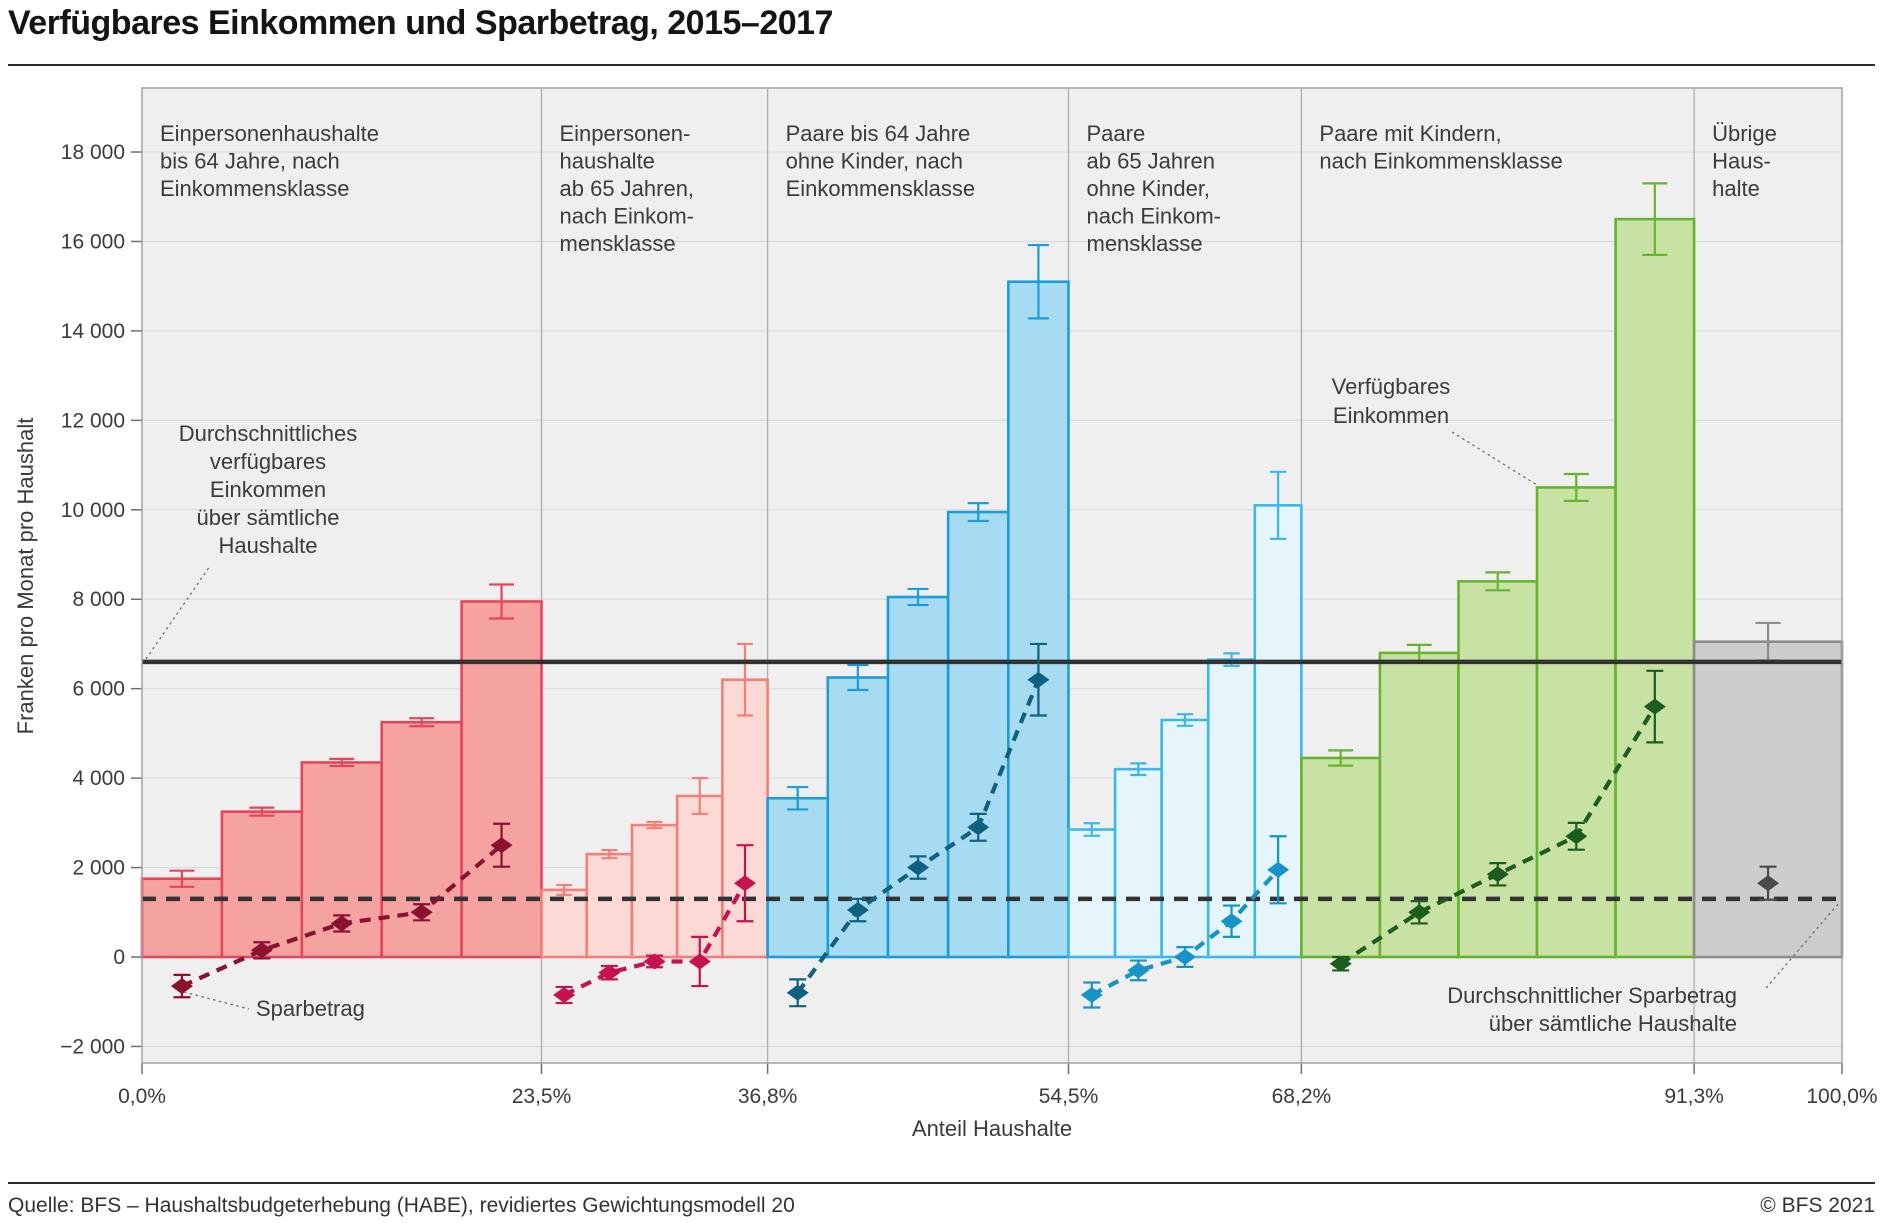 Image resolution: width=1883 pixels, height=1223 pixels. Describe the element at coordinates (1592, 995) in the screenshot. I see `avg-savings-label: Durchschnittlicher Sparbetrag` at that location.